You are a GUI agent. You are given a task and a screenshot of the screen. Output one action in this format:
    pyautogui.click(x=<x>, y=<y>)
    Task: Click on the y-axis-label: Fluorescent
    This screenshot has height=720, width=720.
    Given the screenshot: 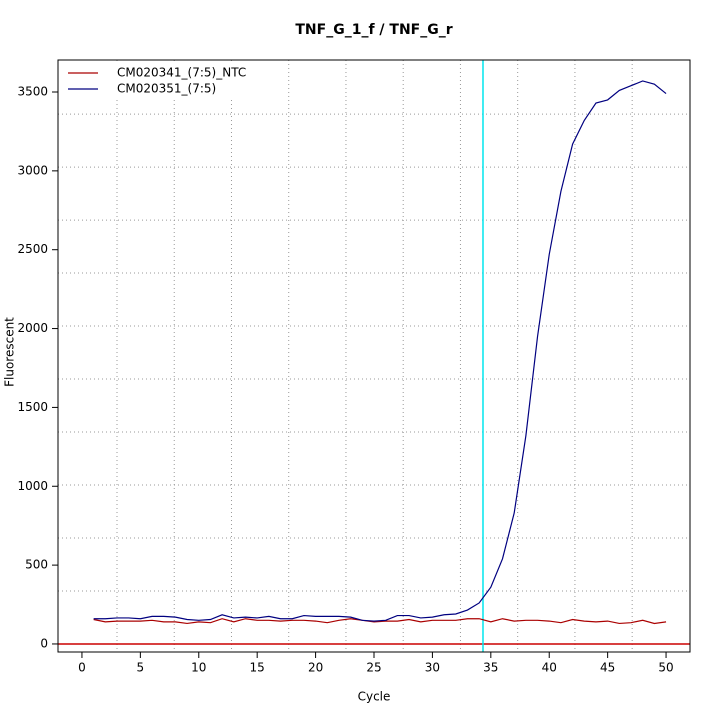 What is the action you would take?
    pyautogui.click(x=10, y=352)
    